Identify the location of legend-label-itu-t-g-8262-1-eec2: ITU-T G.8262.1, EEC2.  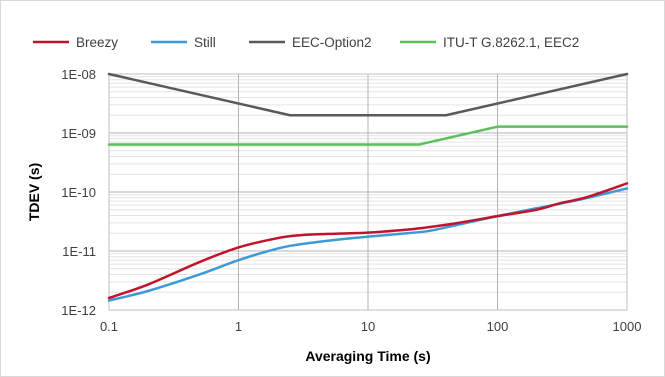
(511, 42).